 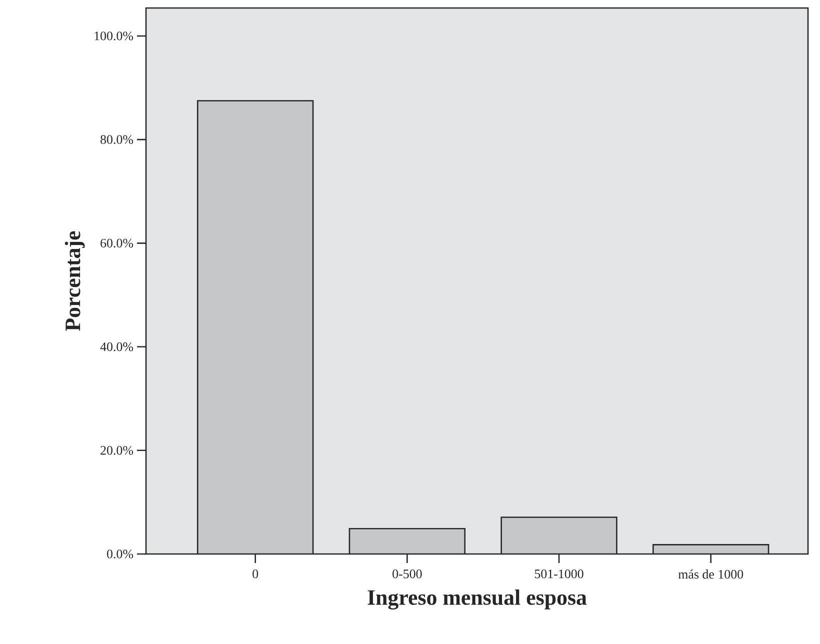 What do you see at coordinates (74, 281) in the screenshot?
I see `y-axis-title: Porcentaje` at bounding box center [74, 281].